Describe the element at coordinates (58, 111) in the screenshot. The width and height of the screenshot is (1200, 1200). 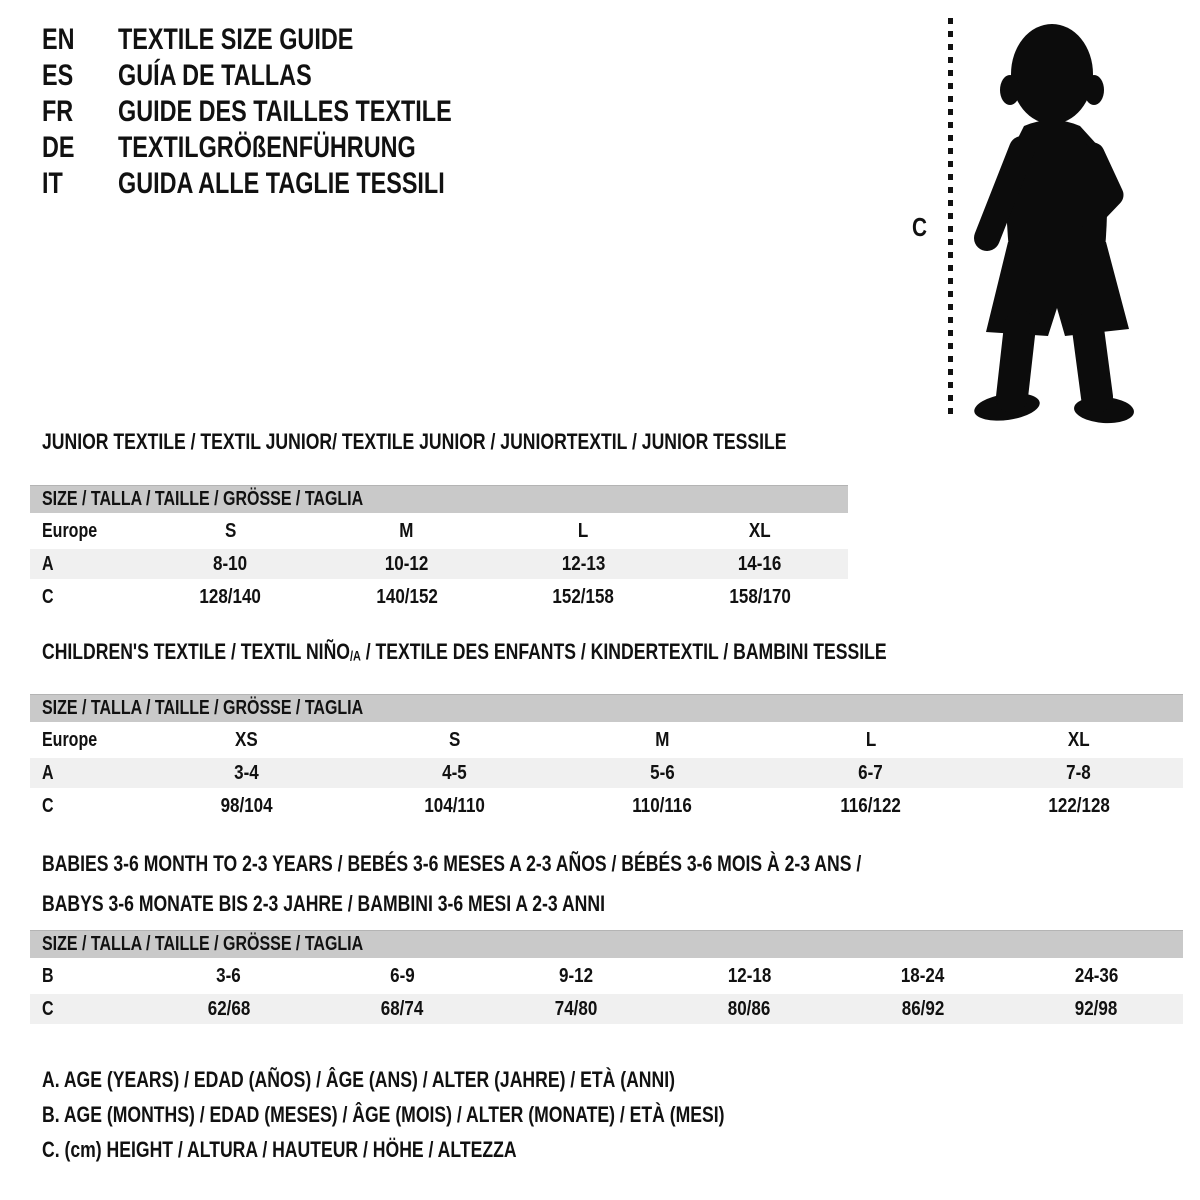
I see `language-code: FR` at that location.